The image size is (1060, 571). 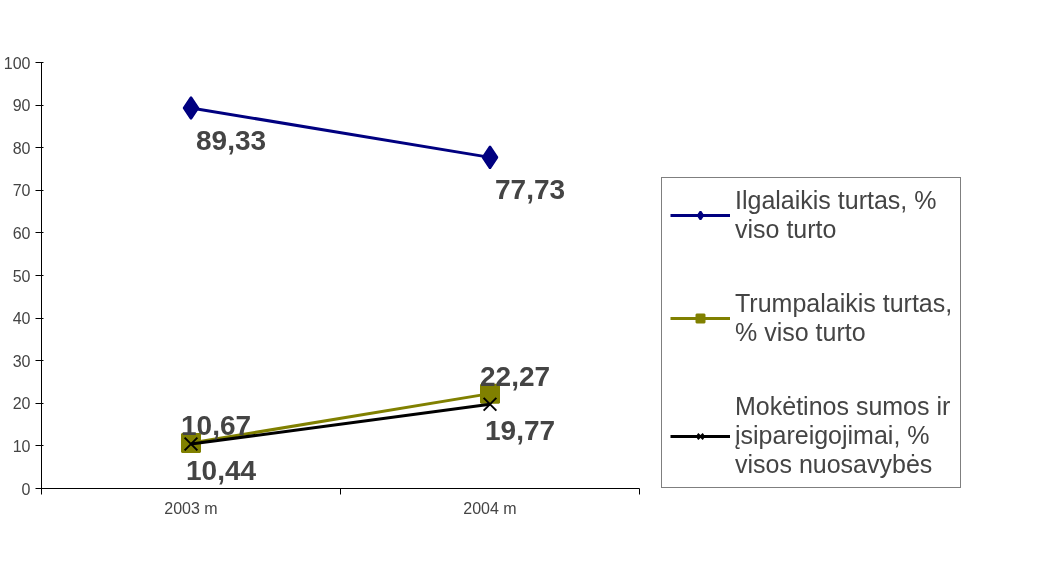 I want to click on y-tick-label: 40, so click(x=21, y=319).